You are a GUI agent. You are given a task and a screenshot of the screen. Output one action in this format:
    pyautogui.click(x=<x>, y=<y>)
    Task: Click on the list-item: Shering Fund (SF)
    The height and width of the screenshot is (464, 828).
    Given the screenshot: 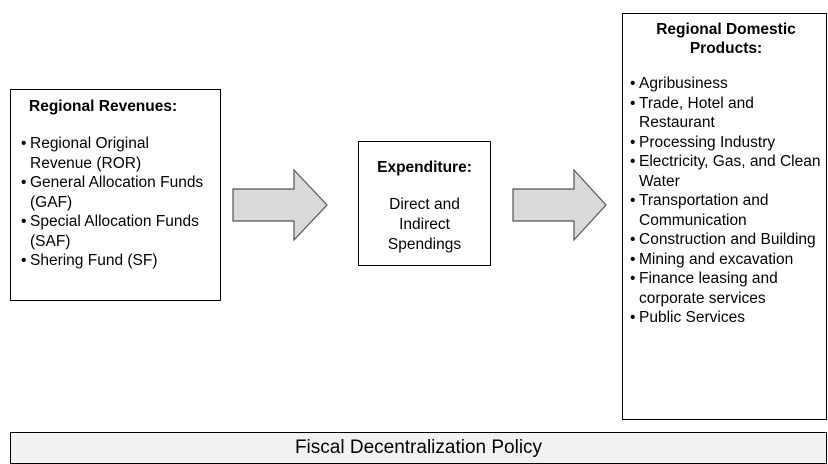 What is the action you would take?
    pyautogui.click(x=115, y=261)
    